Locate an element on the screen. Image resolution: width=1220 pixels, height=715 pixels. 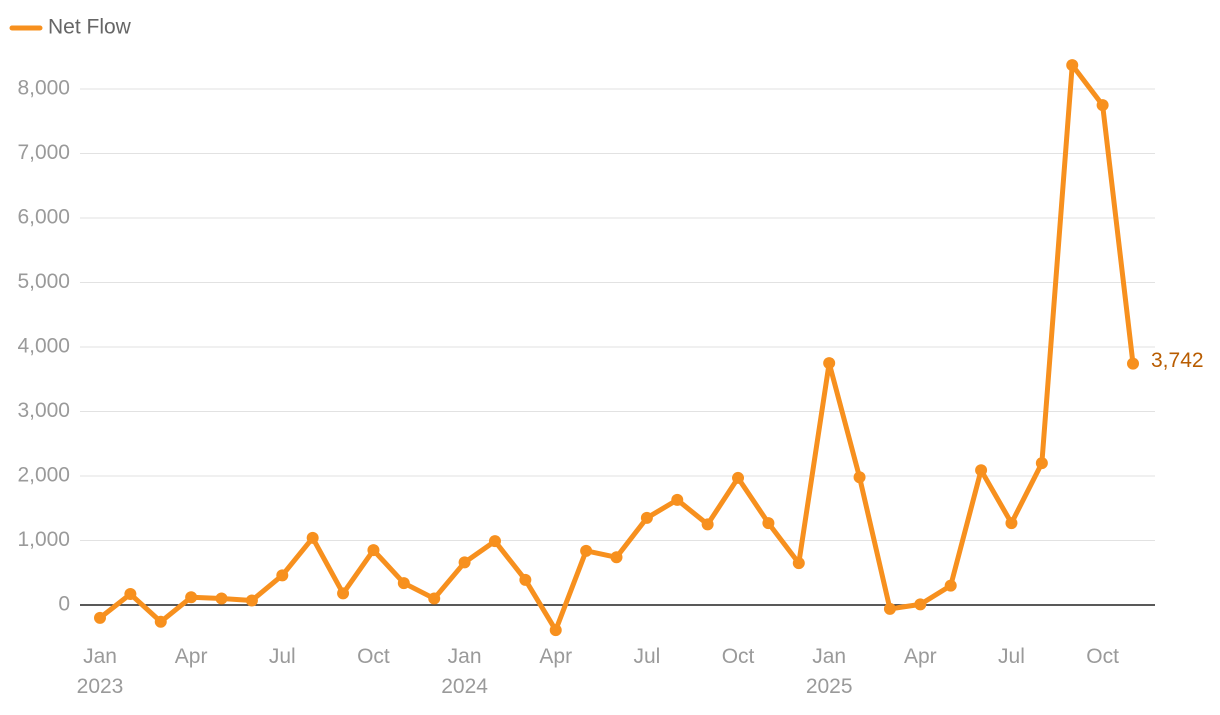
y-tick-label: 0 is located at coordinates (64, 604).